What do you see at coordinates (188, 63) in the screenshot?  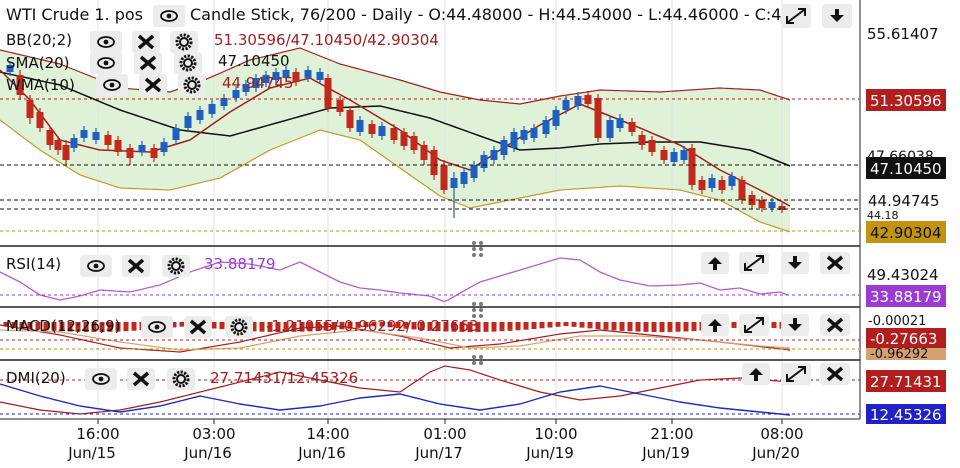 I see `sma-settings-button` at bounding box center [188, 63].